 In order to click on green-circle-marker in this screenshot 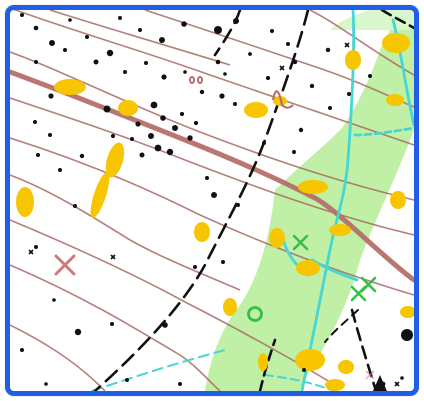, I will do `click(255, 314)`.